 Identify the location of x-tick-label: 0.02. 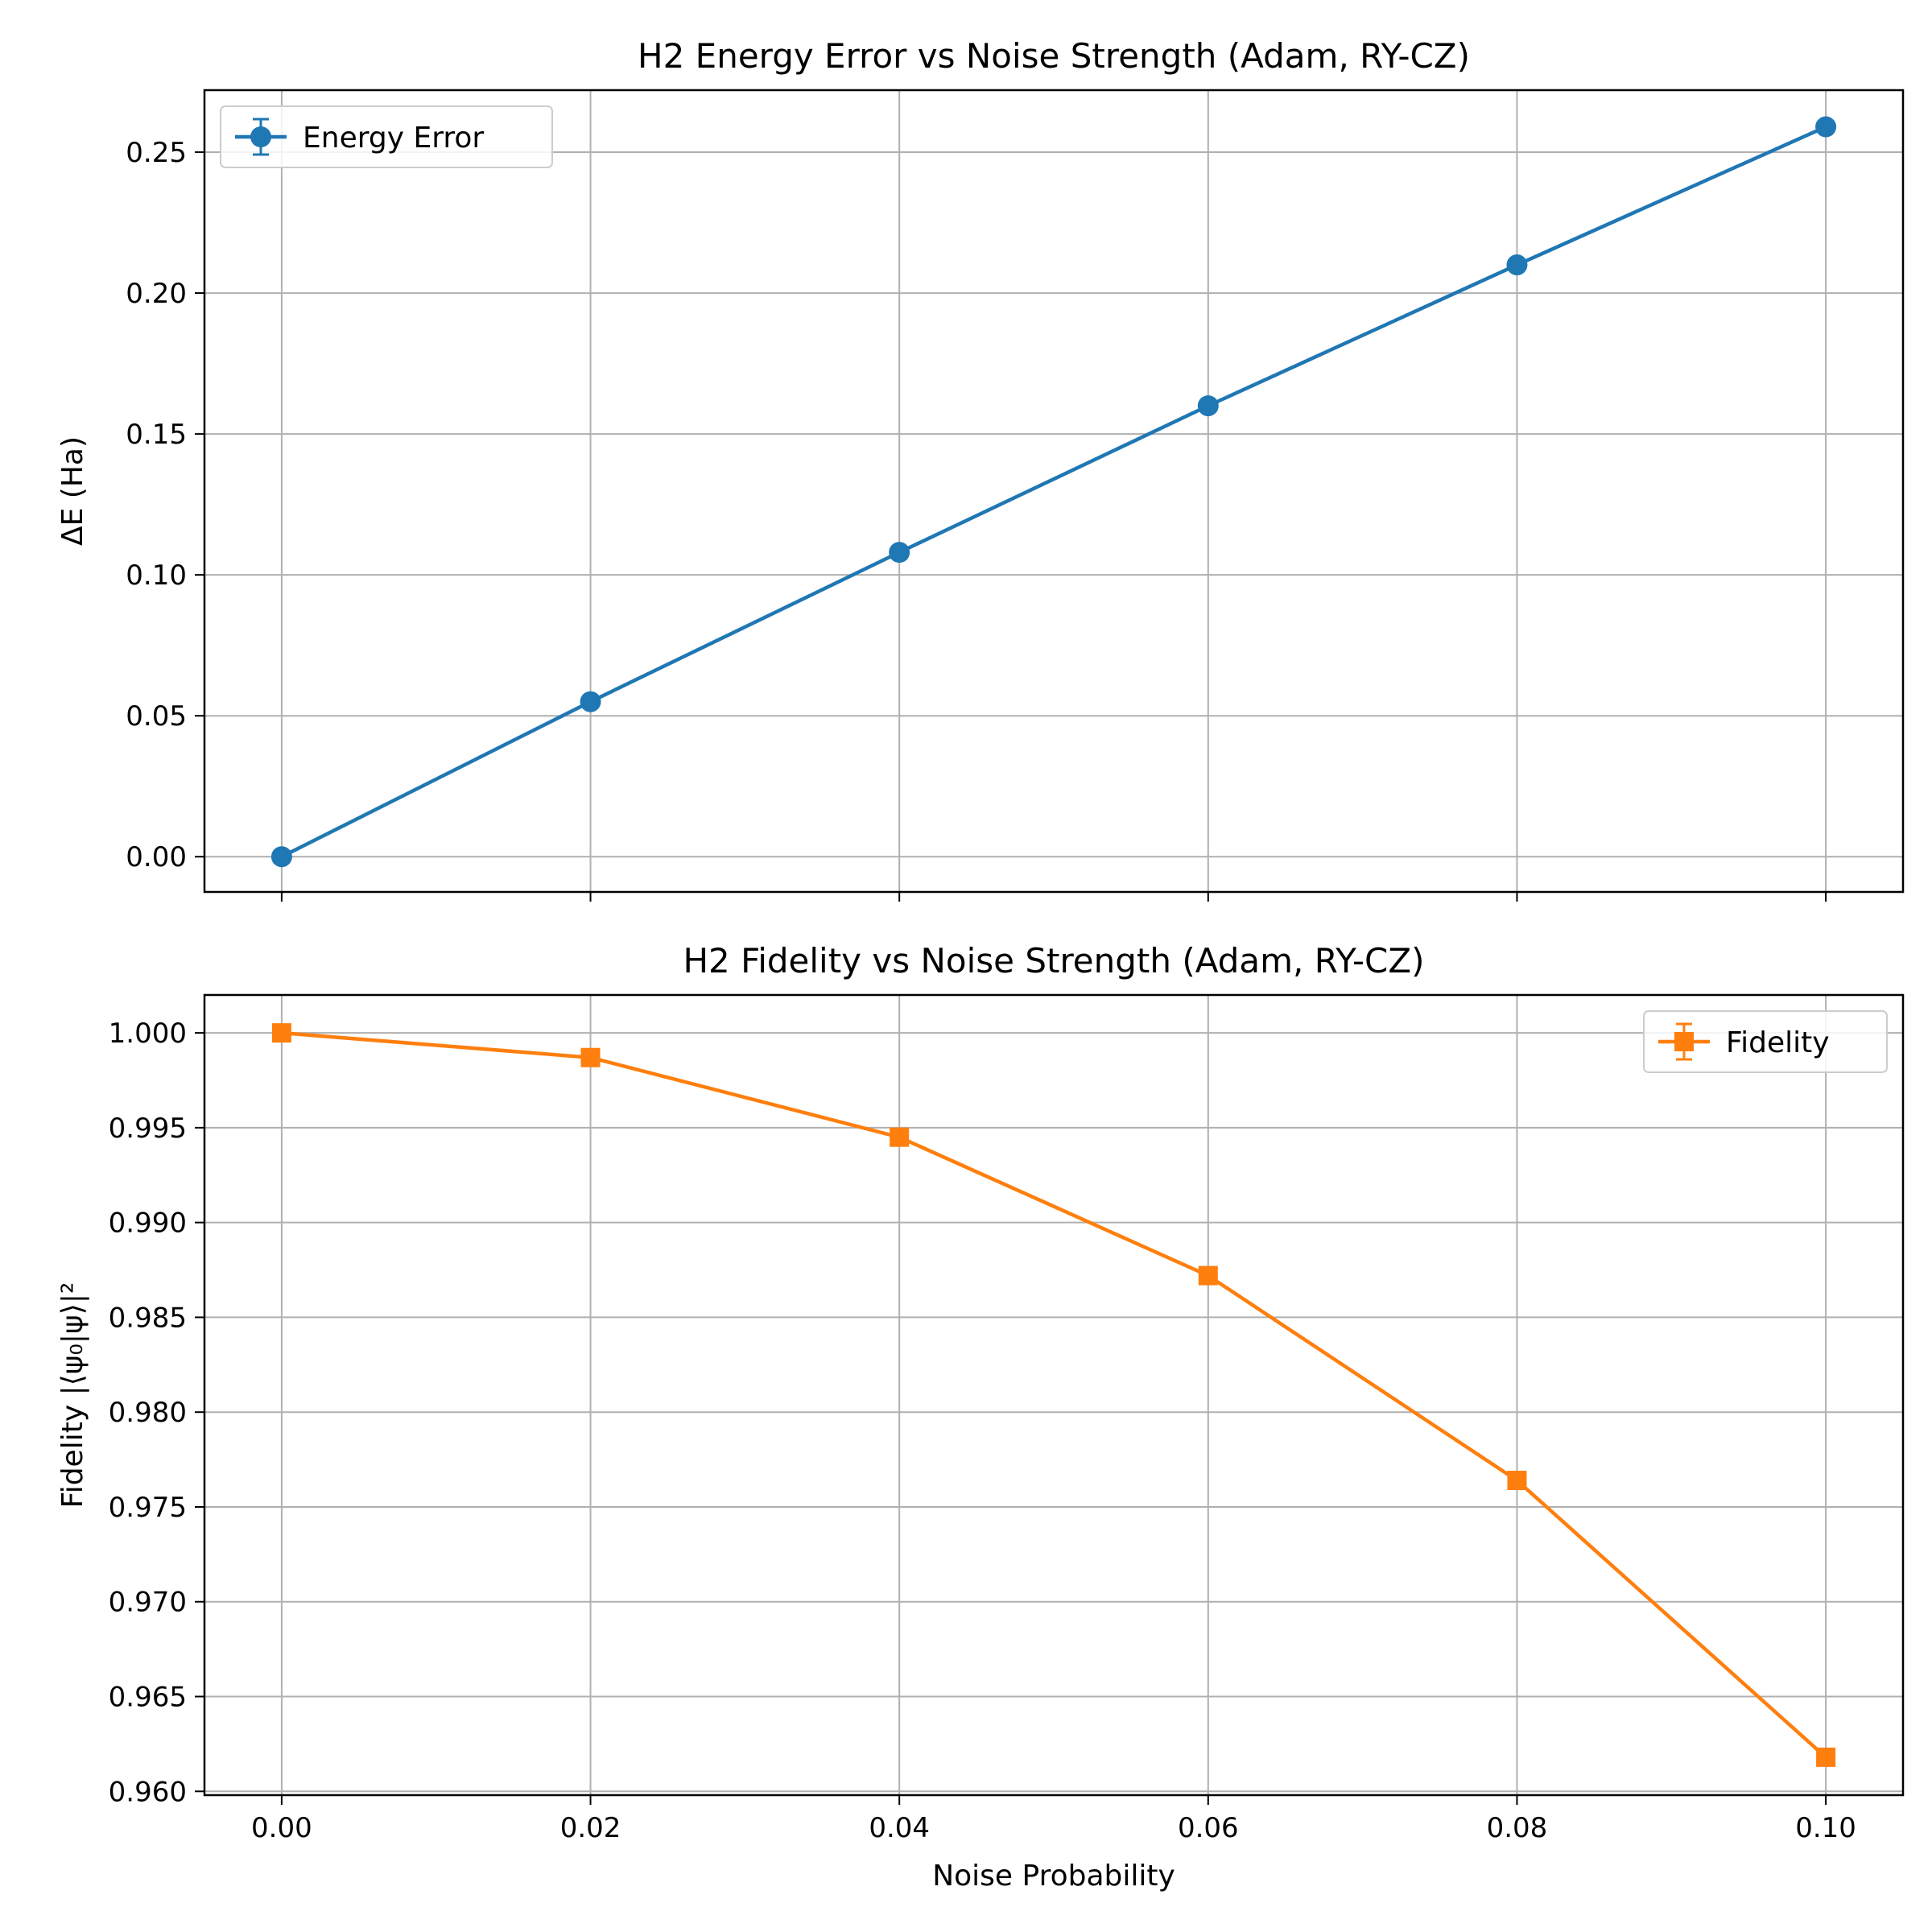
(590, 1828).